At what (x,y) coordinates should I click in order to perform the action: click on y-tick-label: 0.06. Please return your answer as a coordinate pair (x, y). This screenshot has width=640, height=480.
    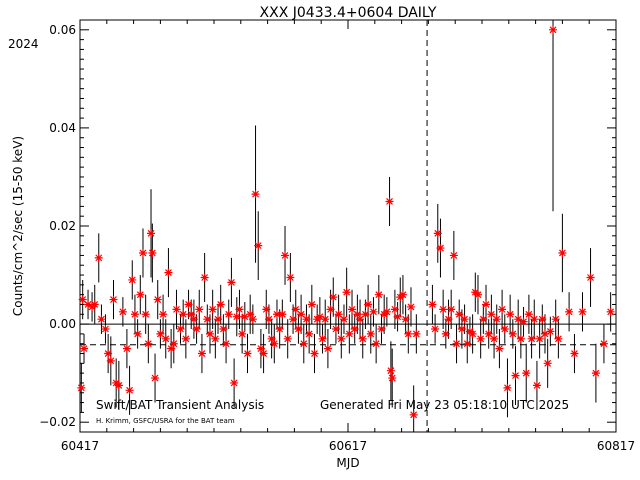
    Looking at the image, I should click on (62, 30).